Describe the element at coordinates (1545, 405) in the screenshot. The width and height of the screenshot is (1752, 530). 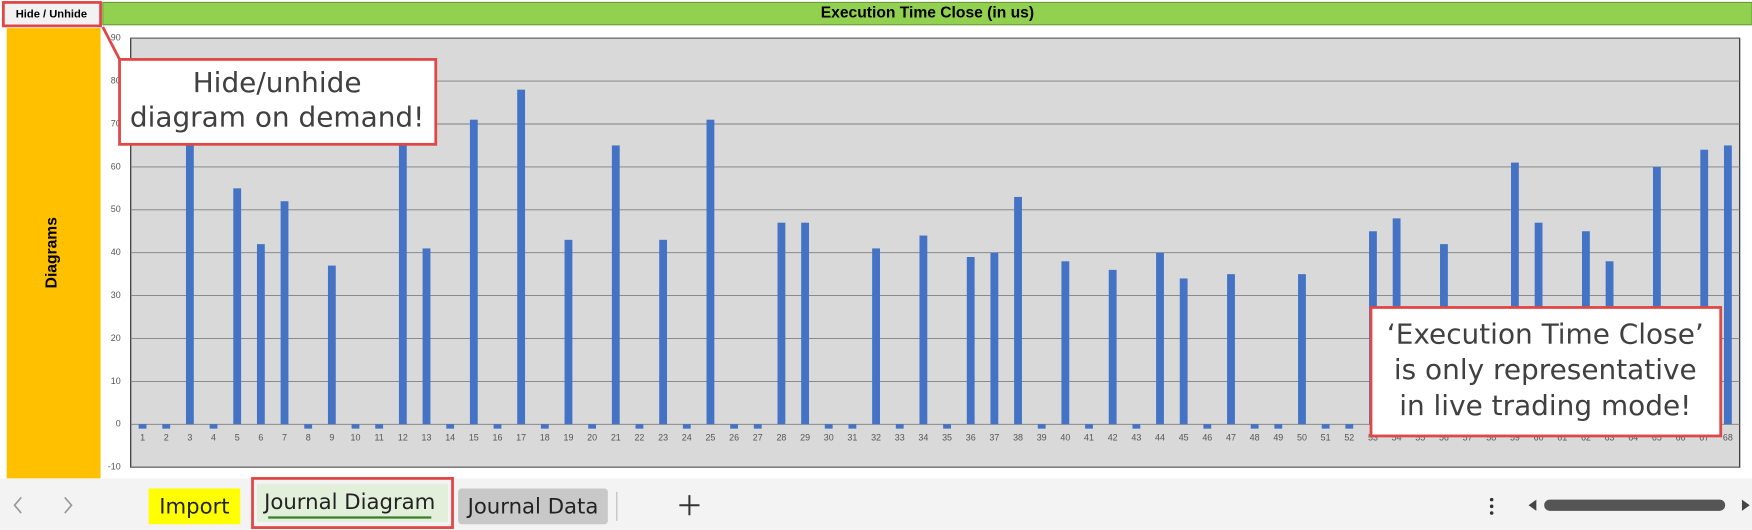
I see `callout-text: in live trading mode!` at that location.